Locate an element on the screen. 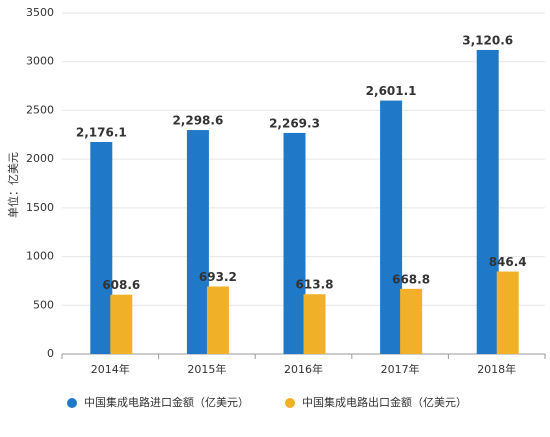  y-tick-label: 1500 is located at coordinates (40, 207).